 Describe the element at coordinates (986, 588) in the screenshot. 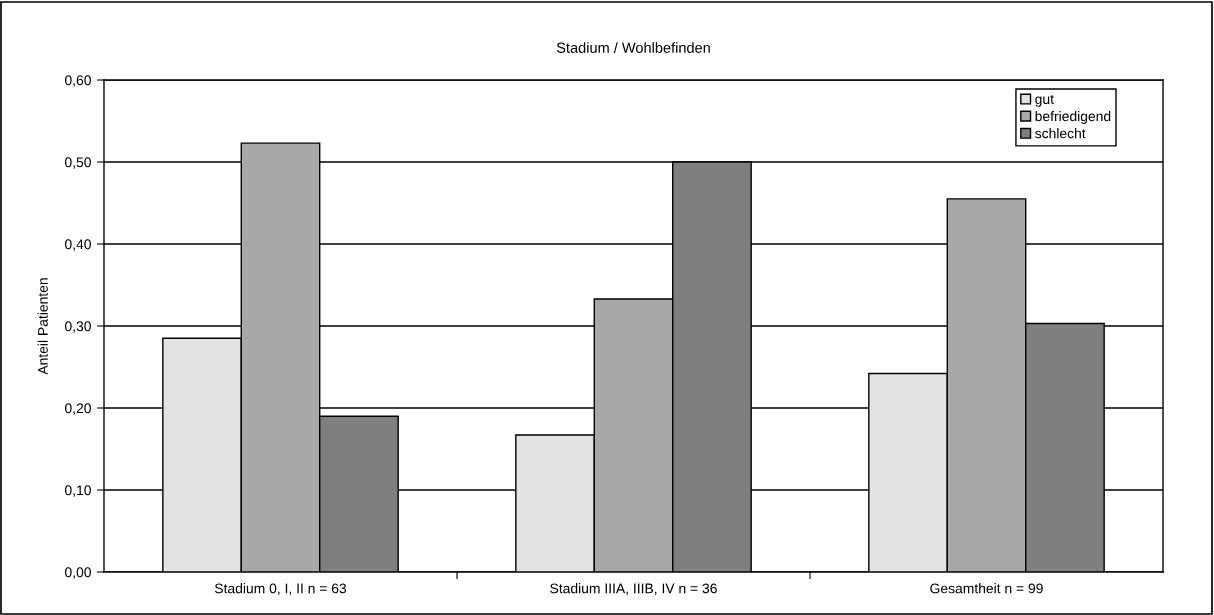

I see `x-tick-label: Gesamtheit n = 99` at that location.